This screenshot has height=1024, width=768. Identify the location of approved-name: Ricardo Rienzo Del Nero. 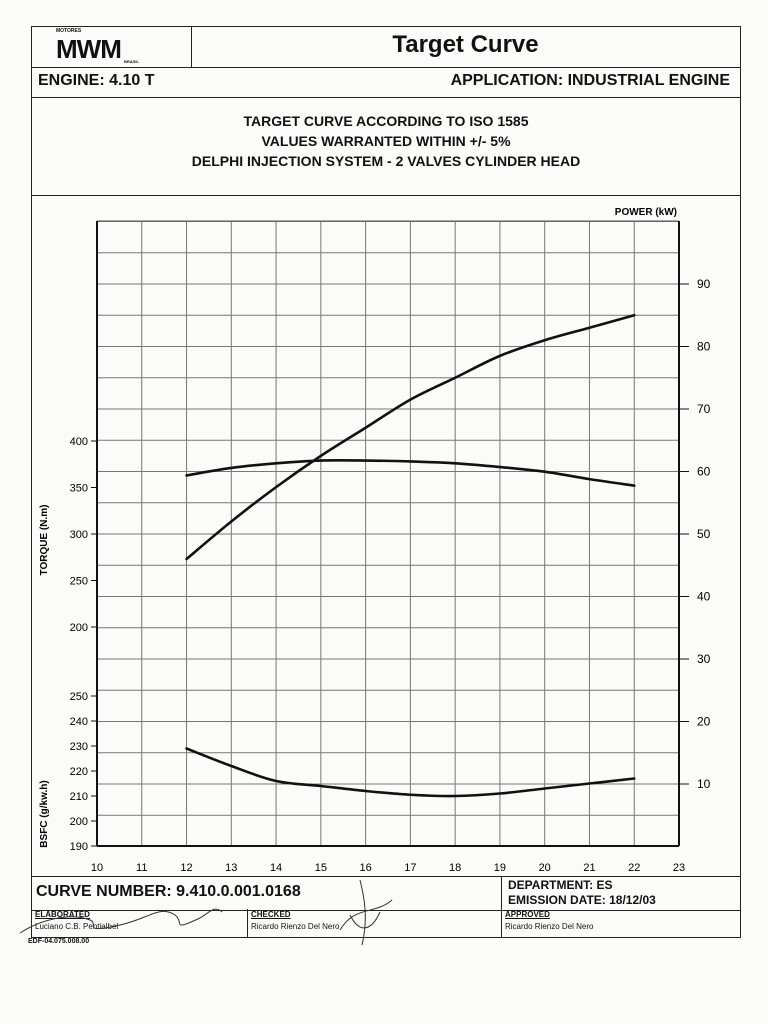
(549, 926).